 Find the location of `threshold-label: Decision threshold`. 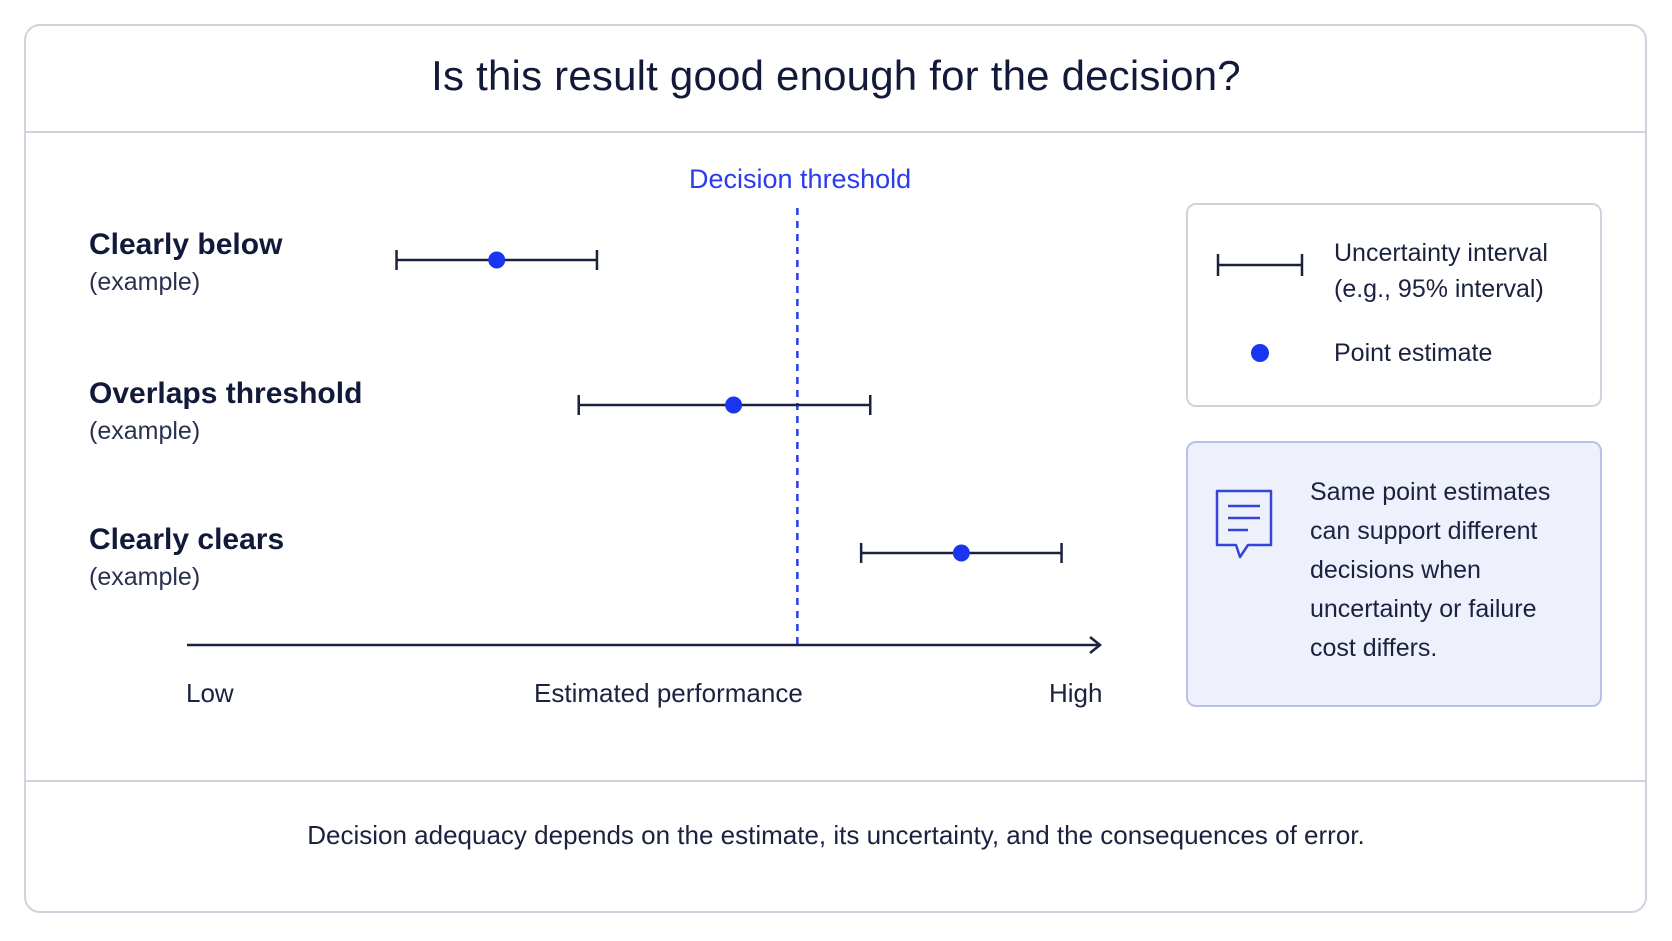

threshold-label: Decision threshold is located at coordinates (800, 179).